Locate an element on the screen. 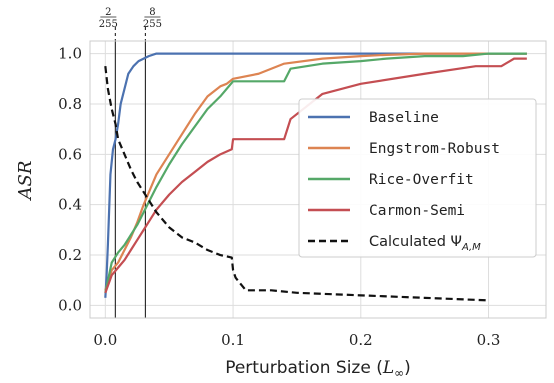  x-tick-label: 0.2 is located at coordinates (361, 340).